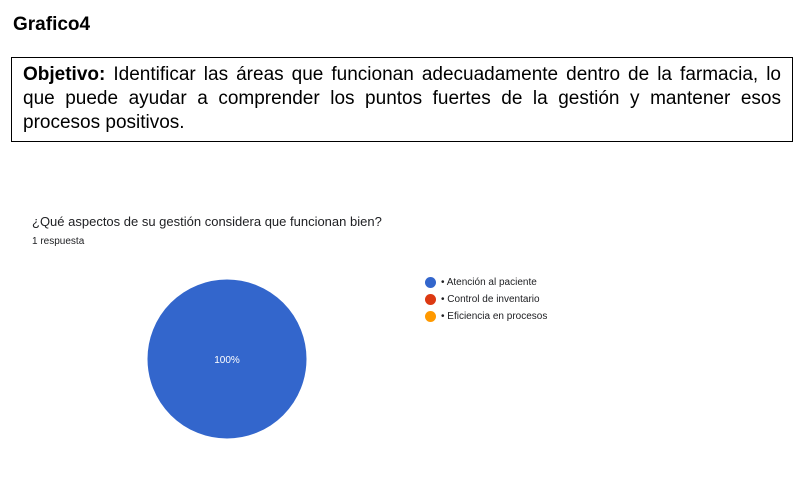 The image size is (802, 500). What do you see at coordinates (52, 24) in the screenshot?
I see `page-heading: Grafico4` at bounding box center [52, 24].